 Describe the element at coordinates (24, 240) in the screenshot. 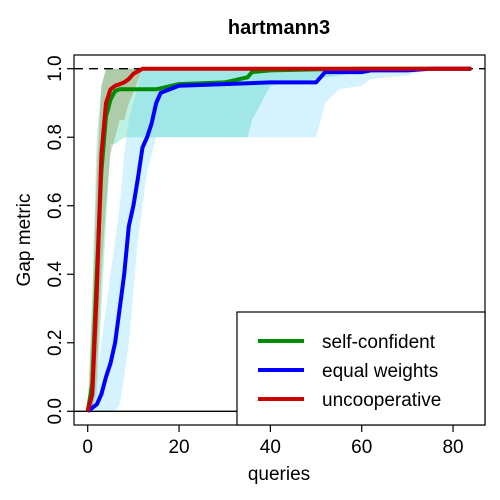

I see `y-axis-label: Gap metric` at that location.